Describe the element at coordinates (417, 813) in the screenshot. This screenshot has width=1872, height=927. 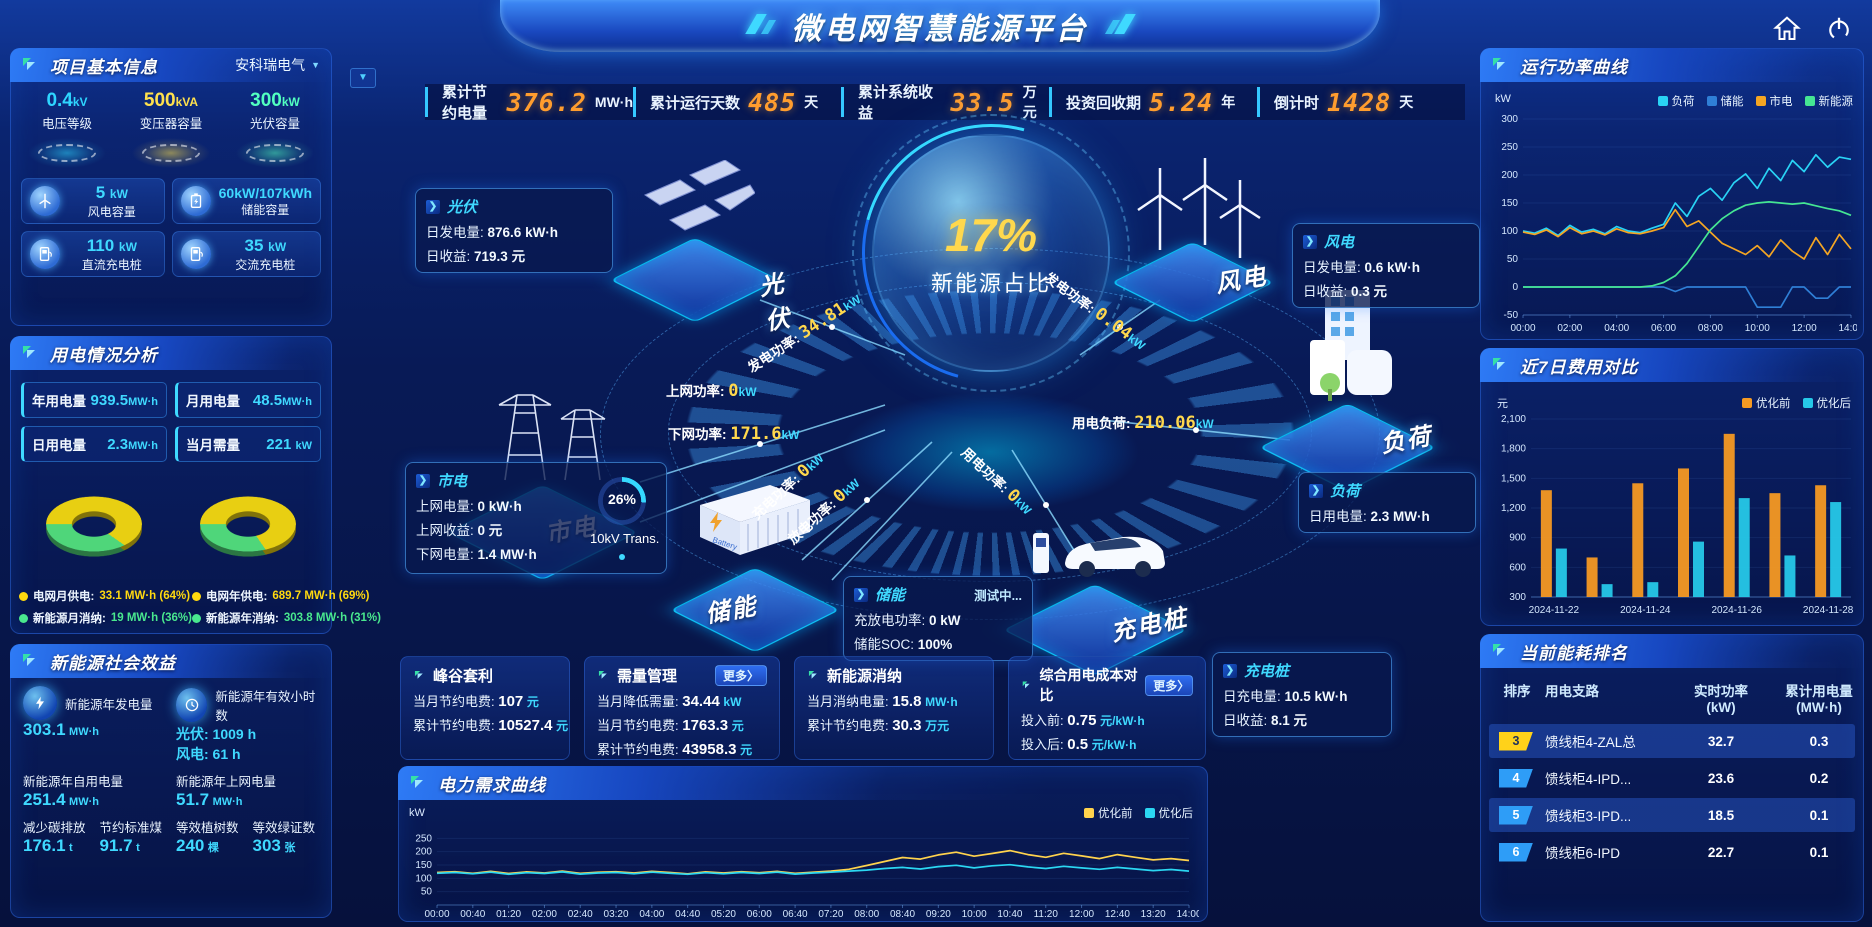
I see `y-axis-unit: kW` at that location.